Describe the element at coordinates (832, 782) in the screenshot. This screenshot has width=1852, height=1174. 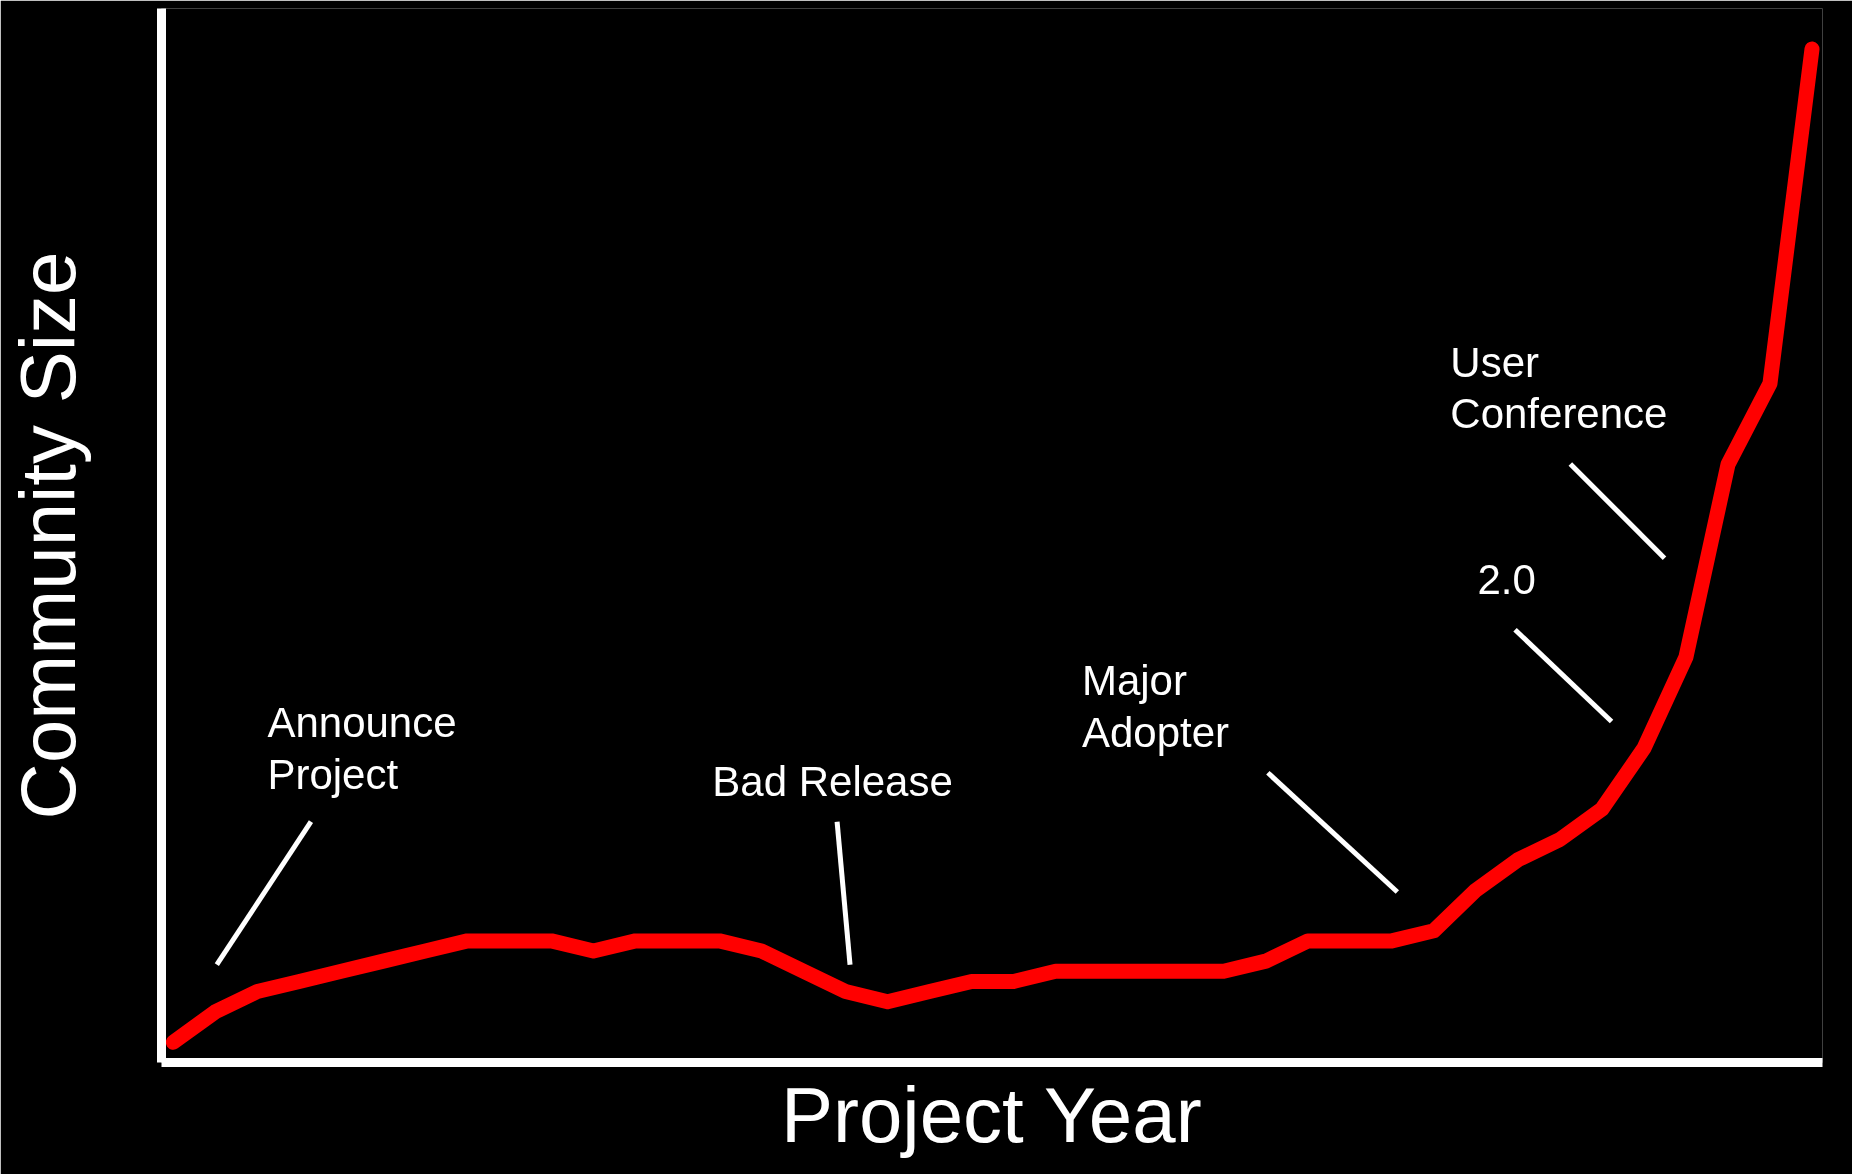
I see `annotation: Bad Release` at that location.